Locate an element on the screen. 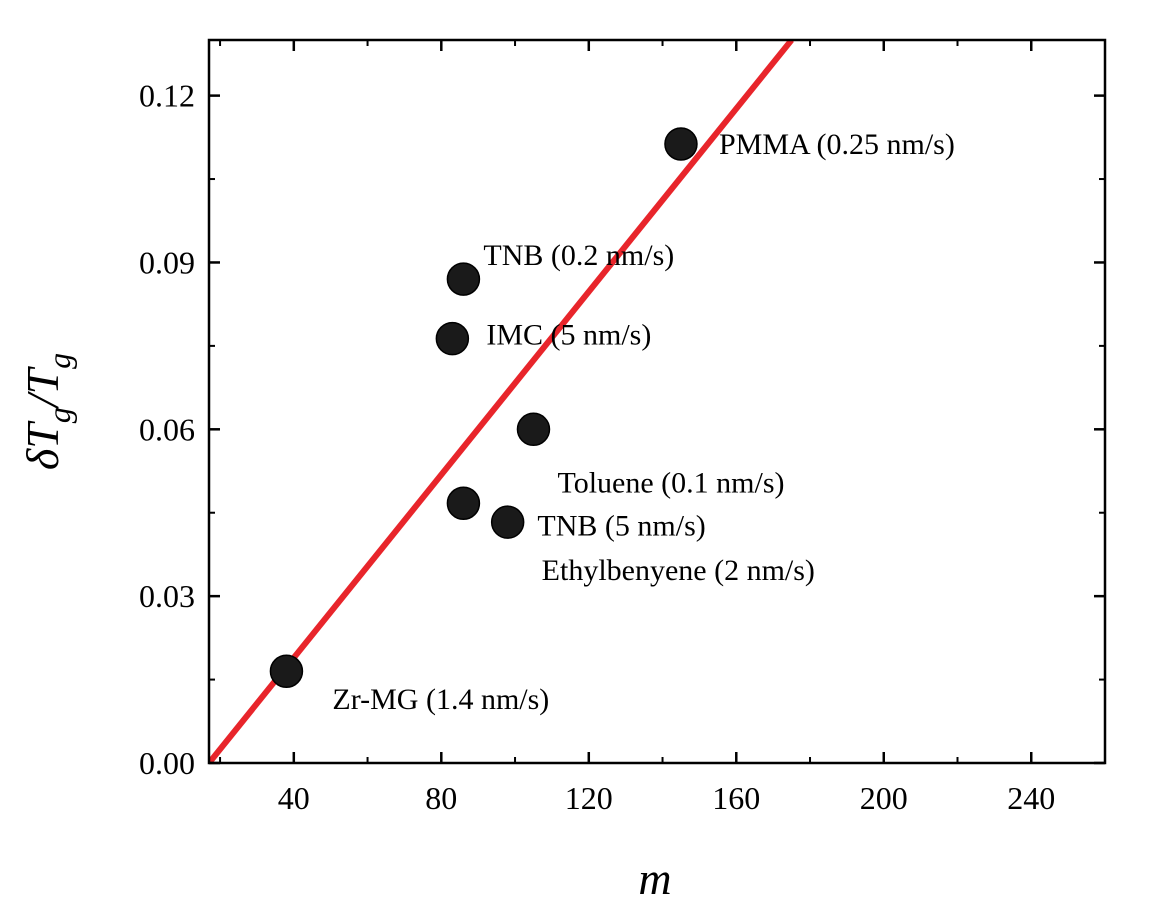 The height and width of the screenshot is (924, 1157). y-tick-label: 0.00 is located at coordinates (167, 763).